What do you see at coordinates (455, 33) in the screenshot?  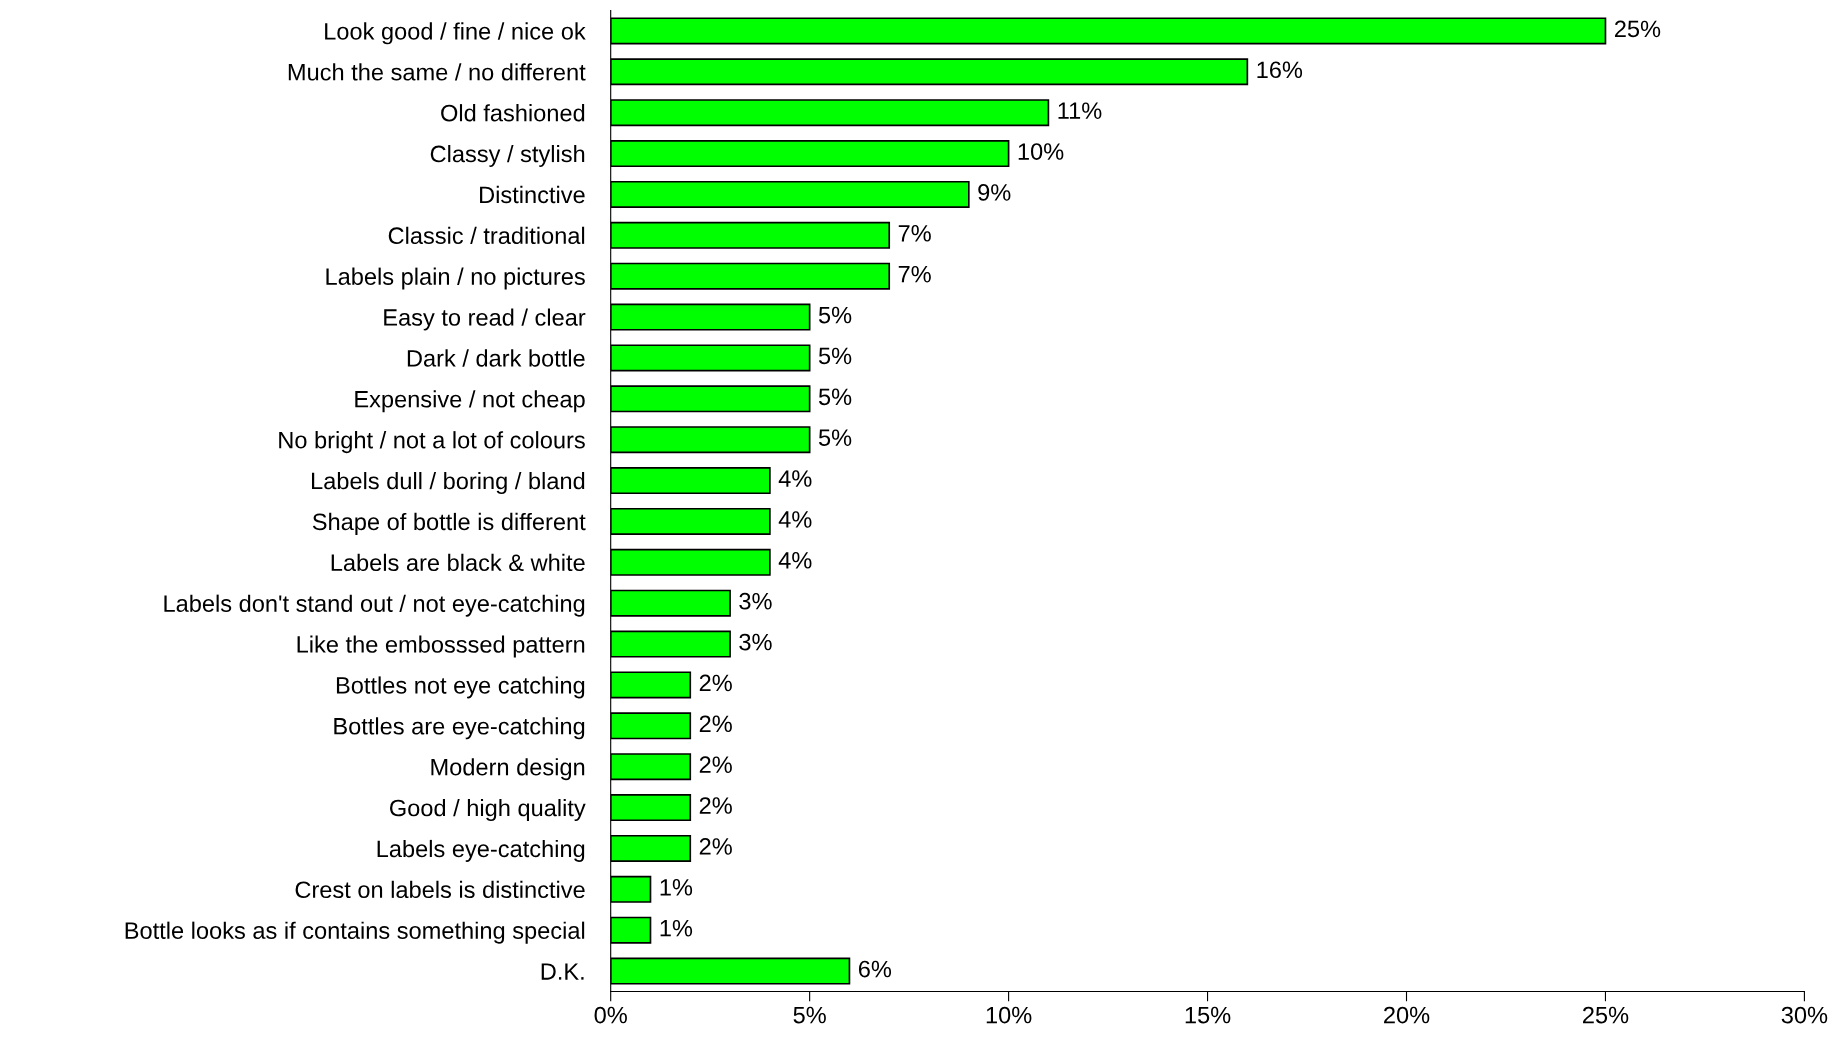 I see `y-tick-label: Look good / fine / nice ok` at bounding box center [455, 33].